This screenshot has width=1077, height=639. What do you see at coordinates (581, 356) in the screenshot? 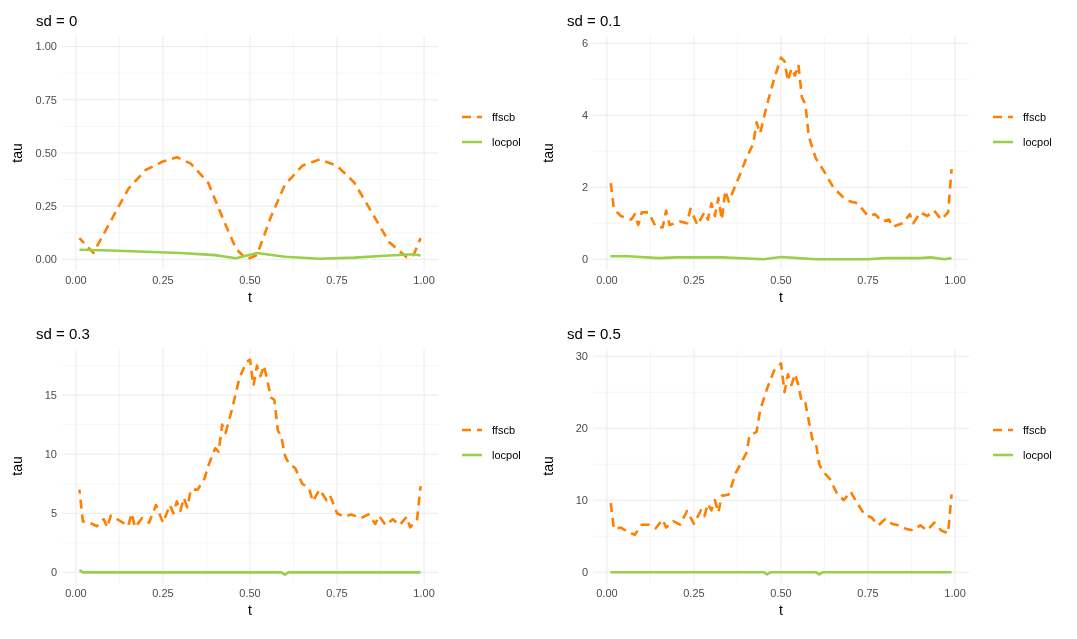
I see `y-tick-label: 30` at bounding box center [581, 356].